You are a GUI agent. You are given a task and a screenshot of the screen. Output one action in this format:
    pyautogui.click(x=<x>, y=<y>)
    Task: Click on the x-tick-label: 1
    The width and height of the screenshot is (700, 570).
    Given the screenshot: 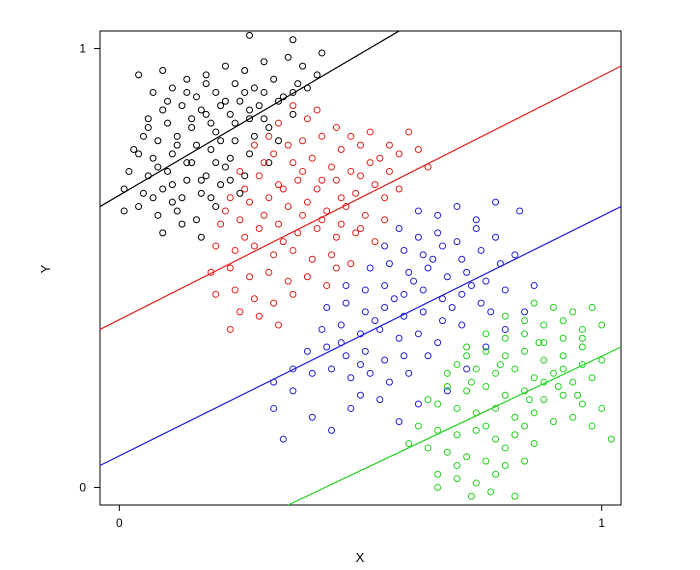 What is the action you would take?
    pyautogui.click(x=601, y=523)
    